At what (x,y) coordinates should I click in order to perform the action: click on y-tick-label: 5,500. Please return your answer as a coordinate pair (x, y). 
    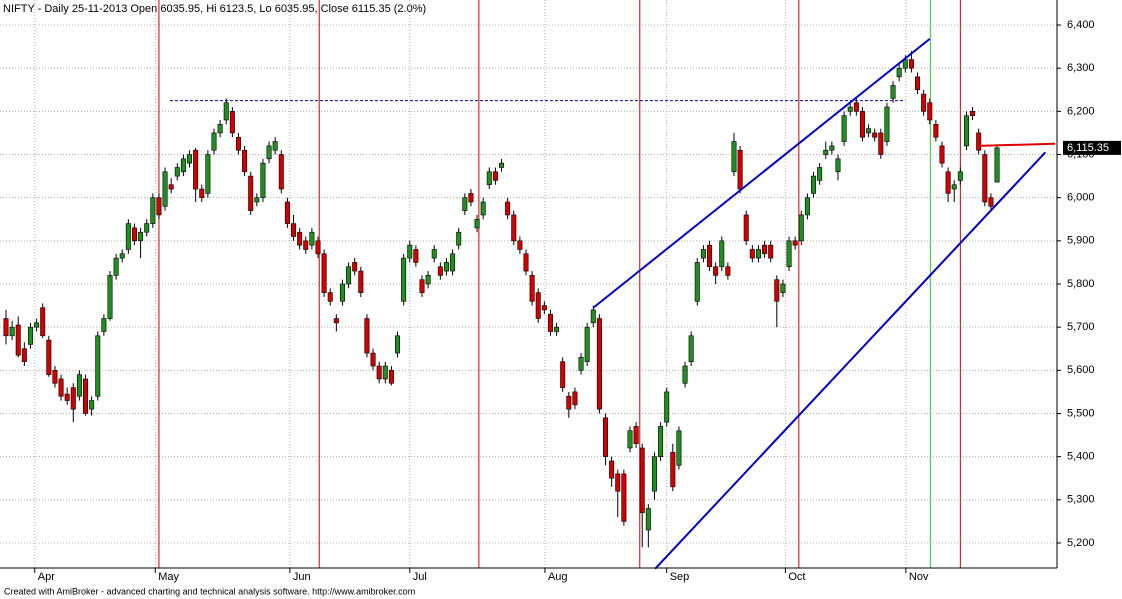
    Looking at the image, I should click on (1081, 413).